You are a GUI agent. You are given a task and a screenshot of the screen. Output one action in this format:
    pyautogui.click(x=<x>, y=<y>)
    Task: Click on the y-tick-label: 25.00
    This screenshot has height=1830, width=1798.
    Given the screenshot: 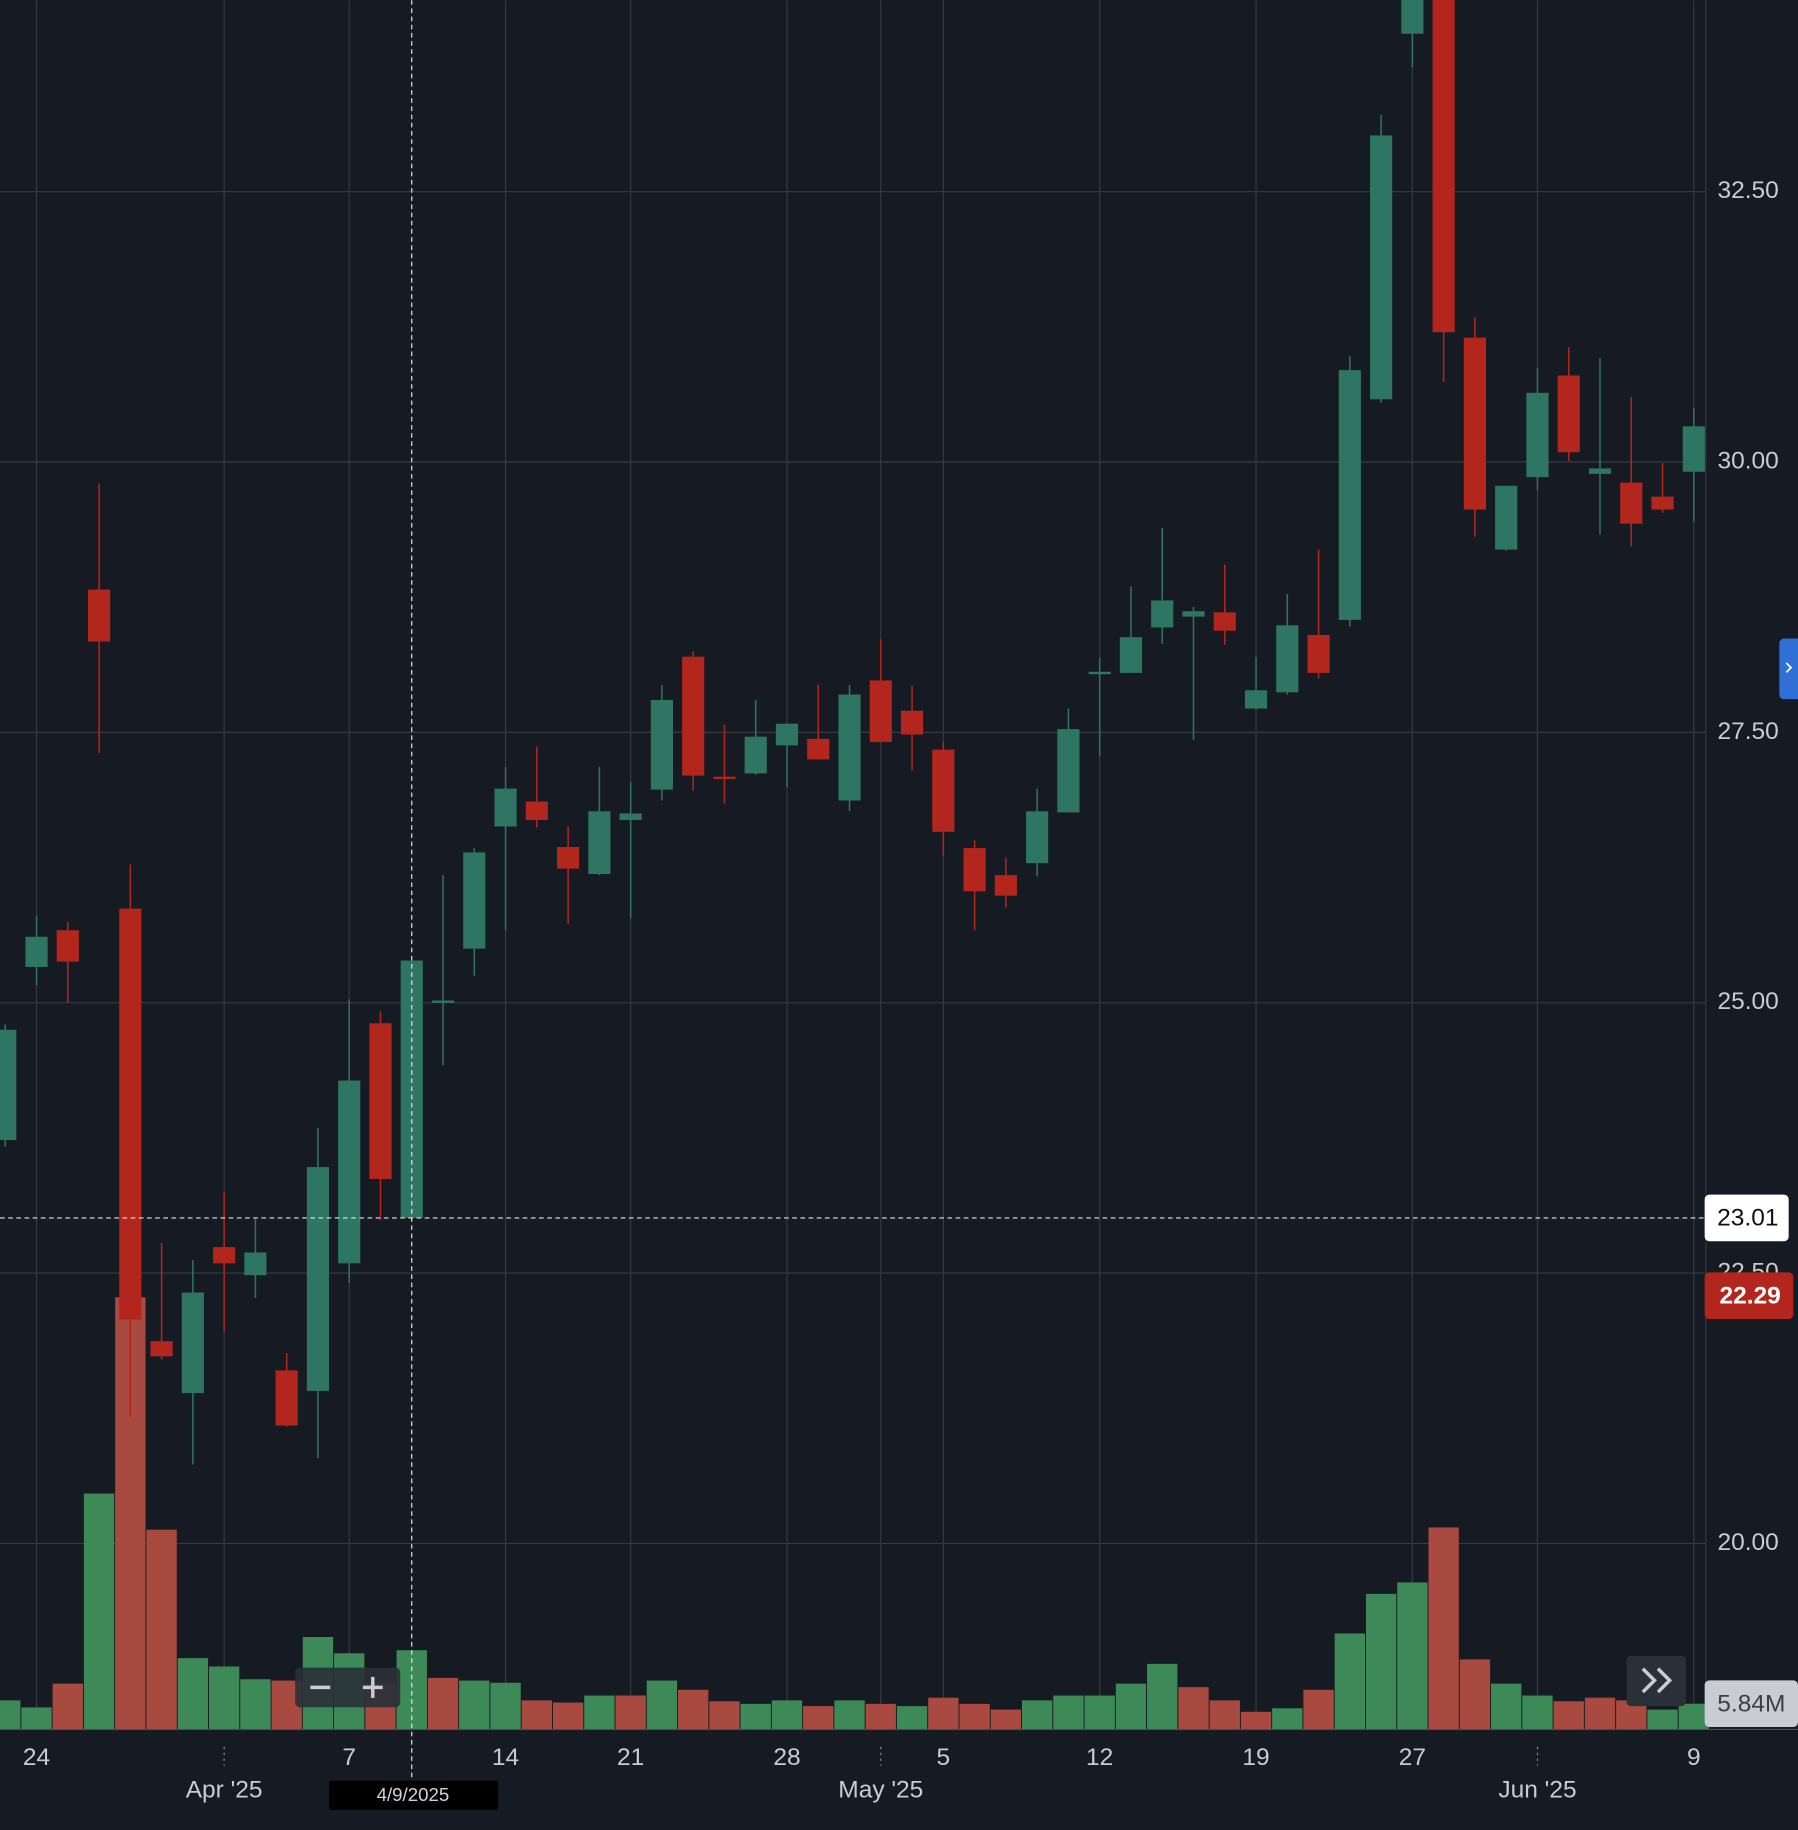 What is the action you would take?
    pyautogui.click(x=1747, y=1001)
    